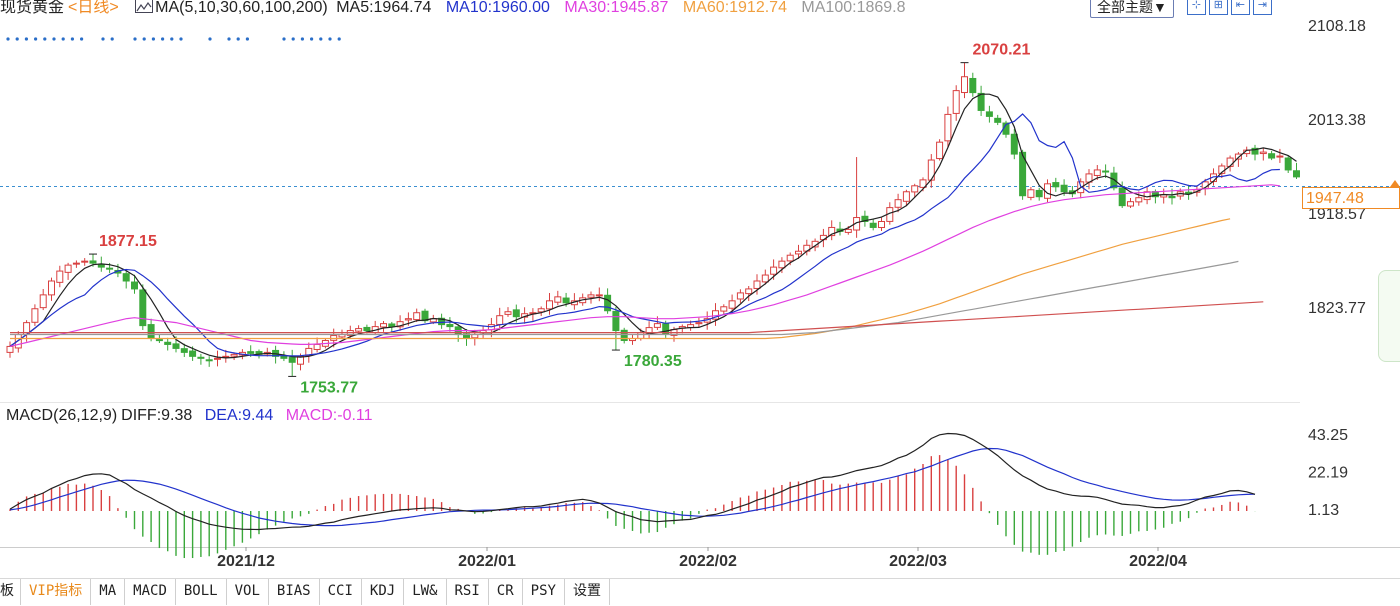 The height and width of the screenshot is (606, 1400). What do you see at coordinates (32, 8) in the screenshot?
I see `symbol-name: 现货黄金` at bounding box center [32, 8].